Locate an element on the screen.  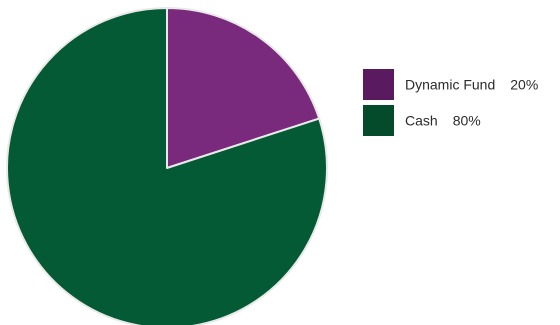
legend-item-dynamic-fund: Dynamic Fund 20% is located at coordinates (450, 84).